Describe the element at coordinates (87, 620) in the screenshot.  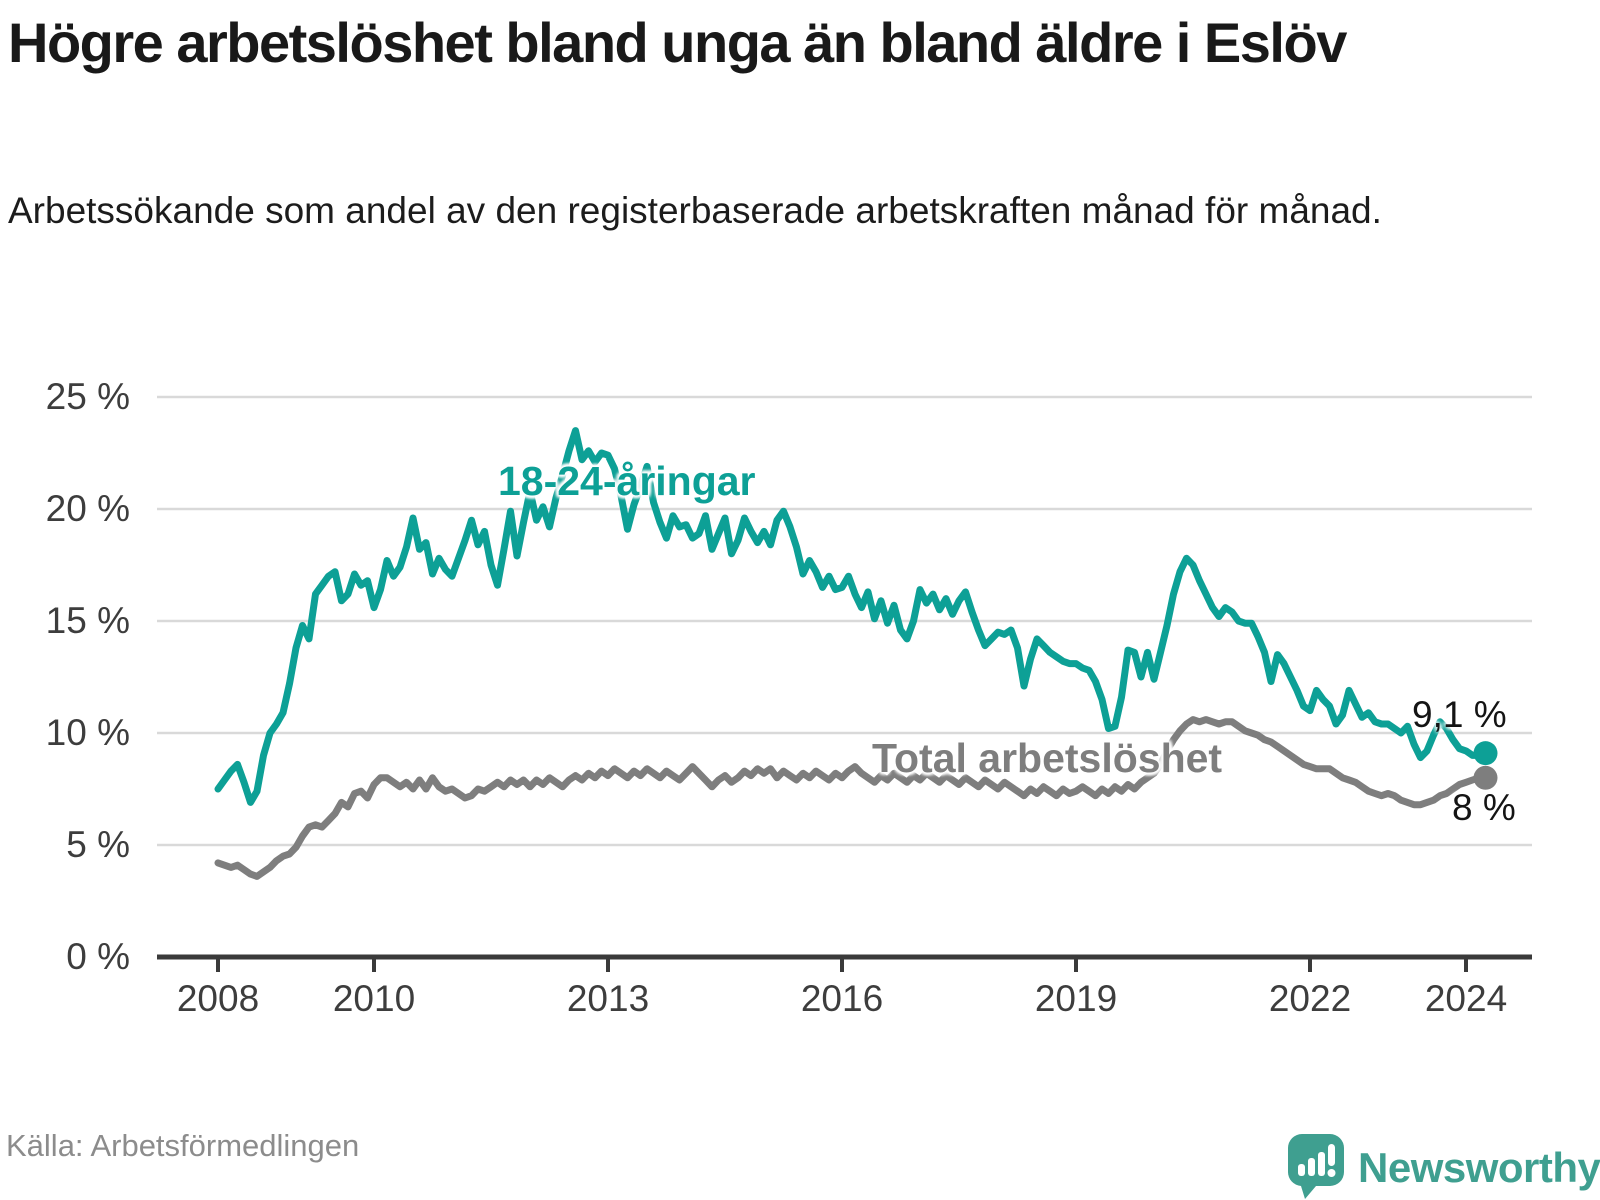
I see `y-axis-label: 15 %` at that location.